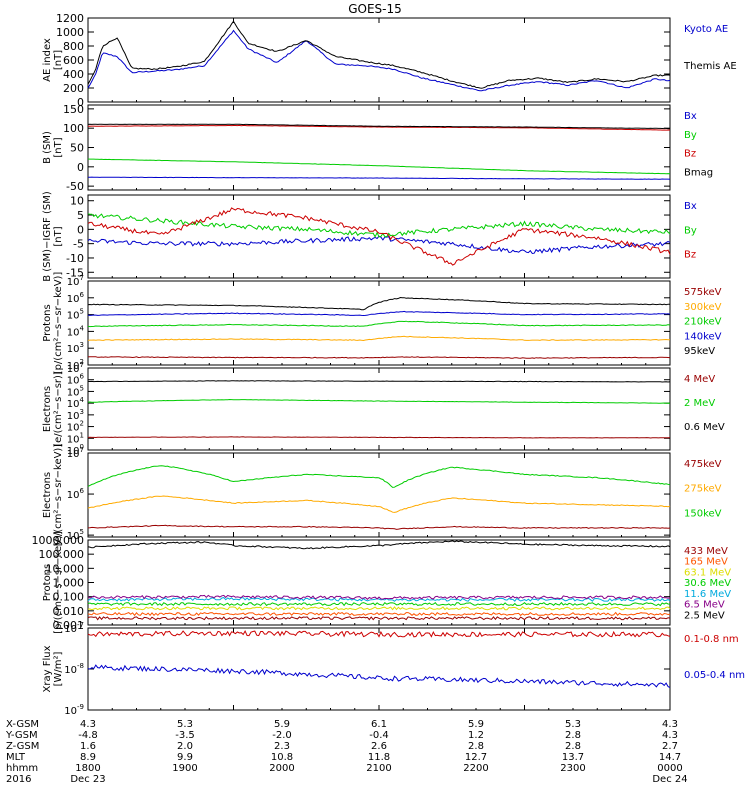  Describe the element at coordinates (77, 148) in the screenshot. I see `y-tick-label: 50` at that location.